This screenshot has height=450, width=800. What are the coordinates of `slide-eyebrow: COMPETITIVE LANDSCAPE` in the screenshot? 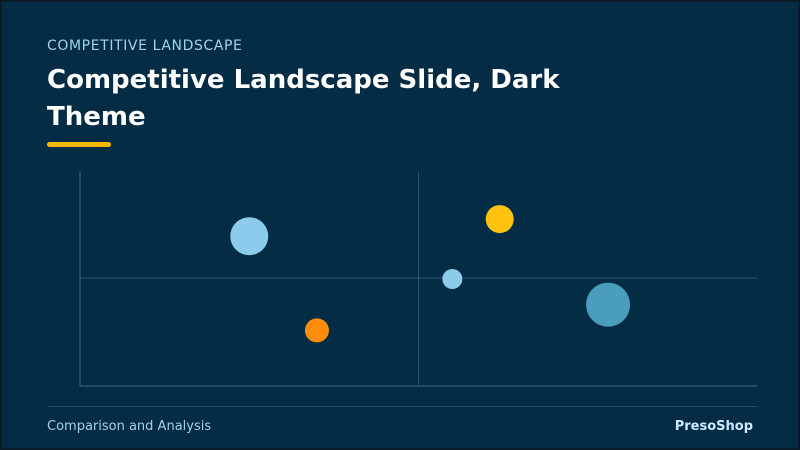 It's located at (145, 46).